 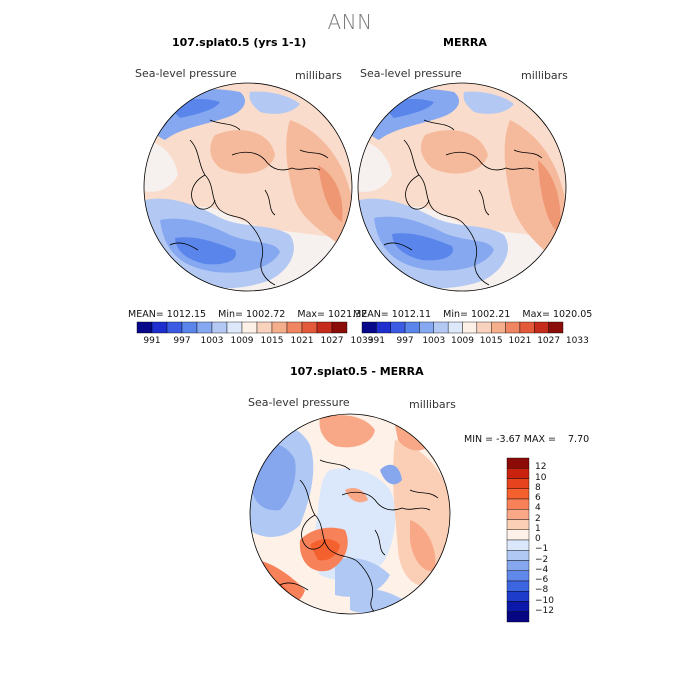 What do you see at coordinates (542, 549) in the screenshot?
I see `difference-colorbar-tick-label: −1` at bounding box center [542, 549].